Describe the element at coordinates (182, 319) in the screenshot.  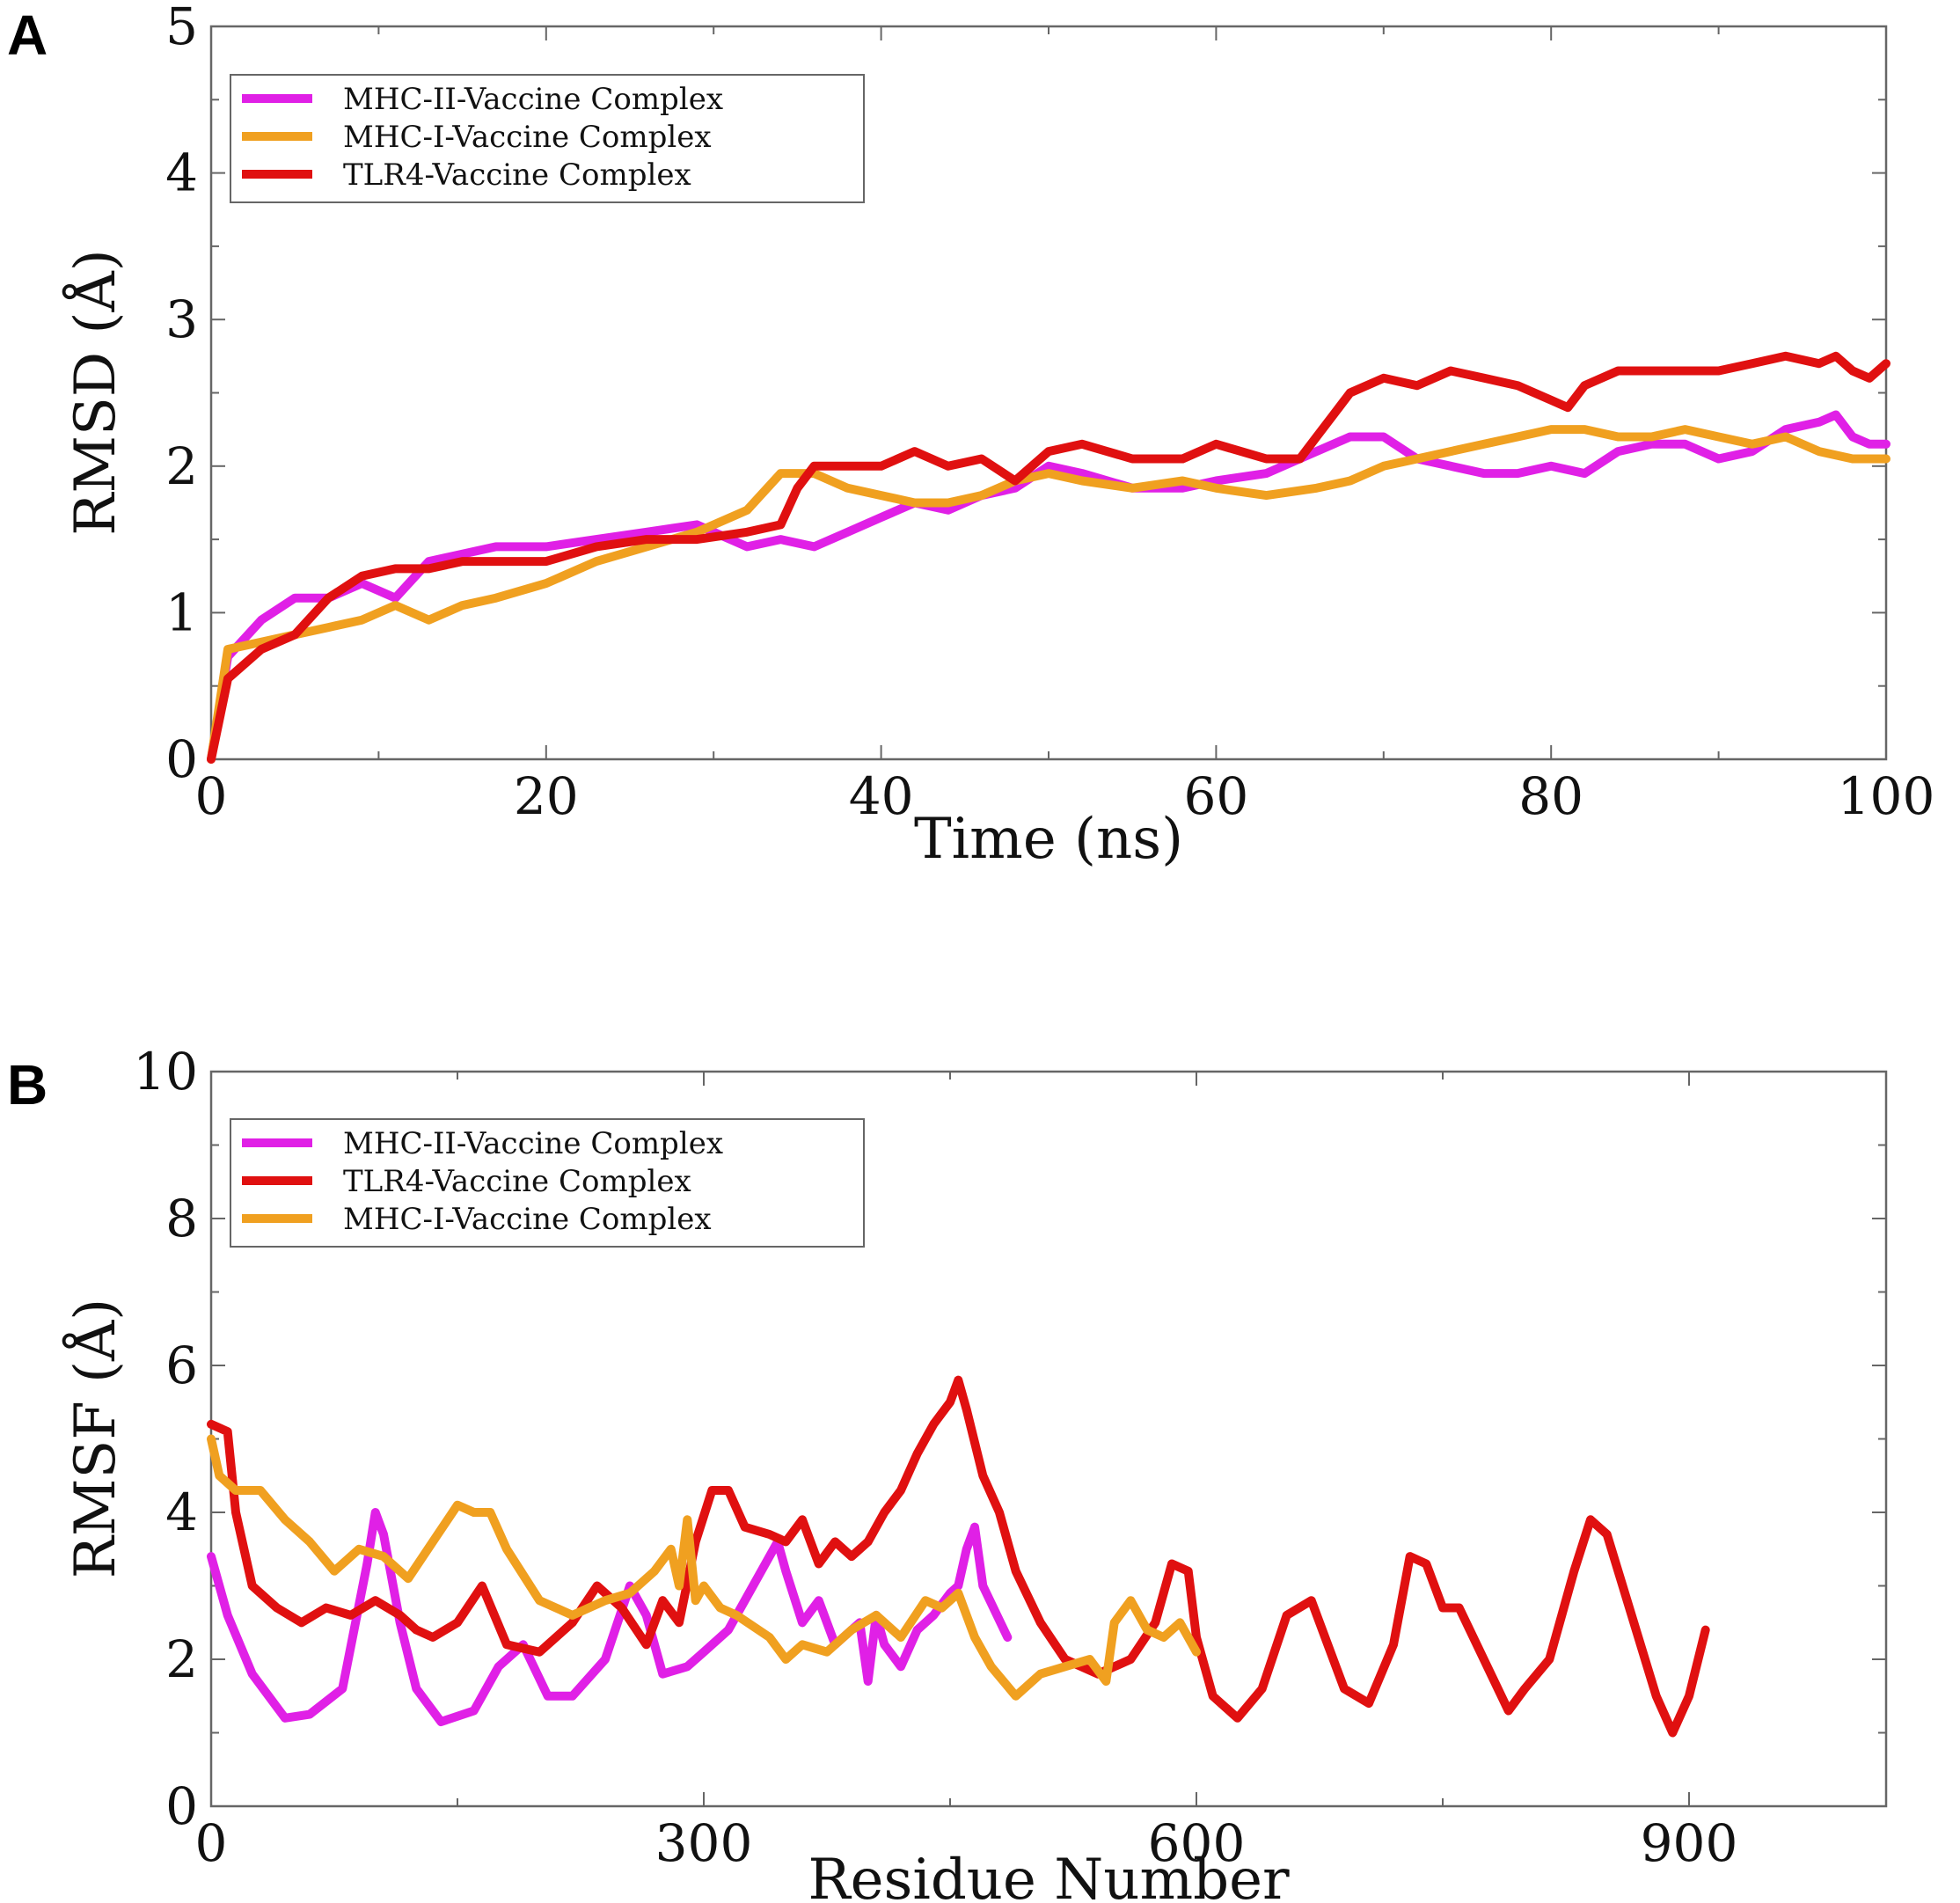
I see `y-tick-label: 3` at that location.